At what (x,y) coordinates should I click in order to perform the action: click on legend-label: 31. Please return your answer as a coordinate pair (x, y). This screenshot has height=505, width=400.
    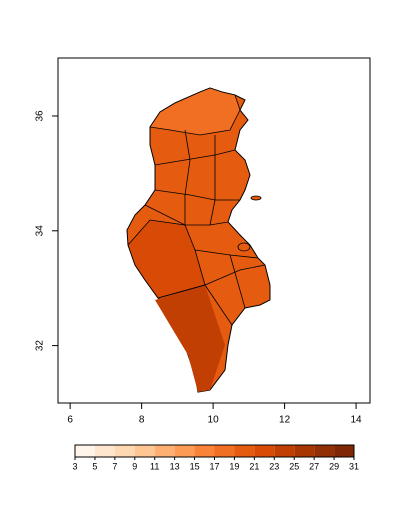
    Looking at the image, I should click on (354, 466).